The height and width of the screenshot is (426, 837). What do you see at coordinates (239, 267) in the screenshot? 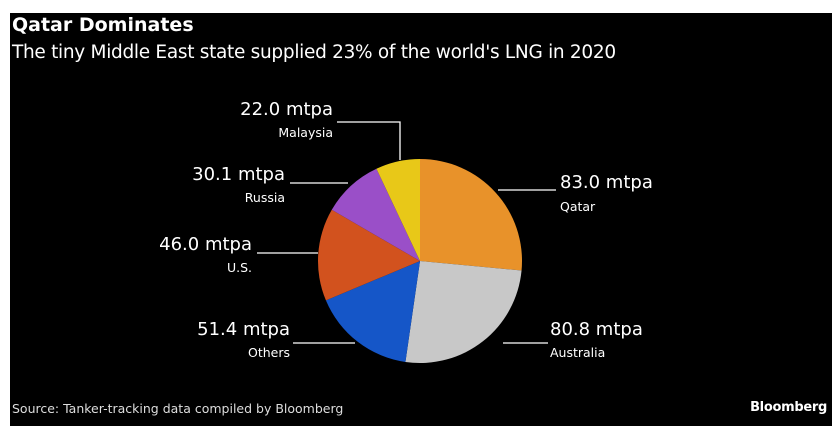
I see `category-label-us: U.S.` at bounding box center [239, 267].